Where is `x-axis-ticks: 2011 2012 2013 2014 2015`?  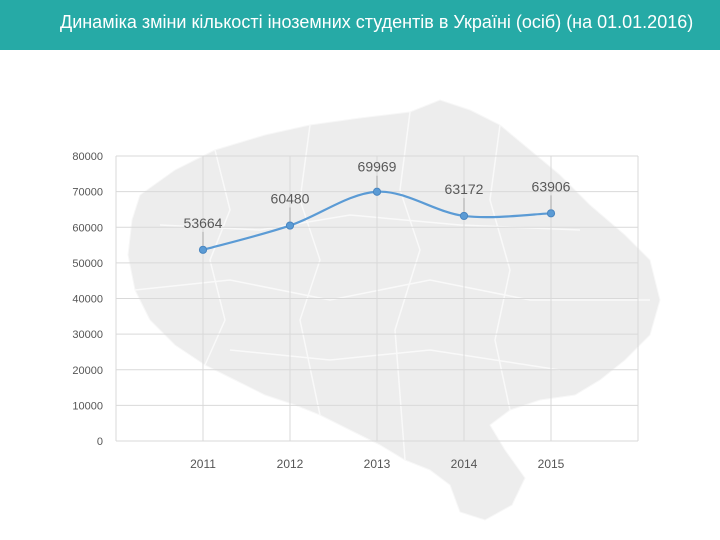
x-axis-ticks: 2011 2012 2013 2014 2015 is located at coordinates (377, 464).